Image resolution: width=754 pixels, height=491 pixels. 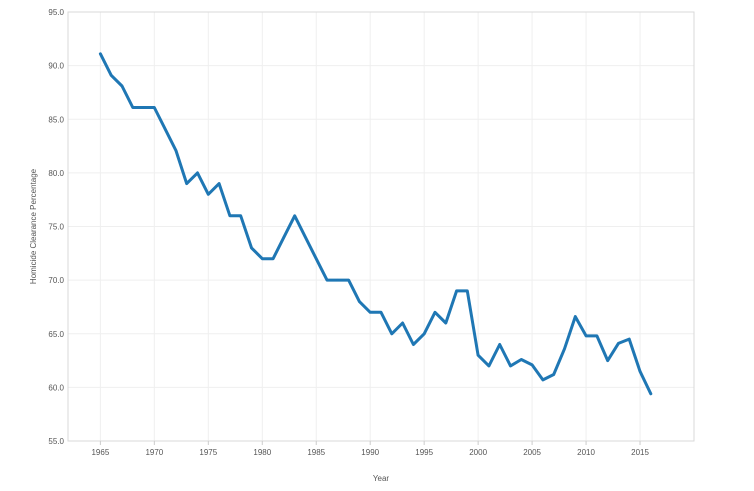 What do you see at coordinates (56, 227) in the screenshot?
I see `y-tick-label: 75.0` at bounding box center [56, 227].